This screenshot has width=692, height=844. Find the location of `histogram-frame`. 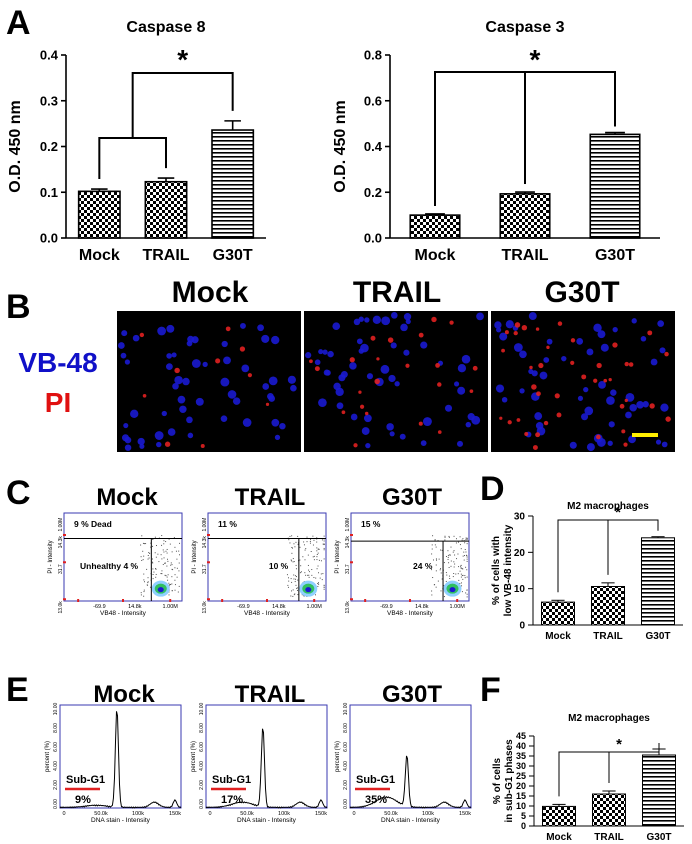

histogram-frame is located at coordinates (410, 756).